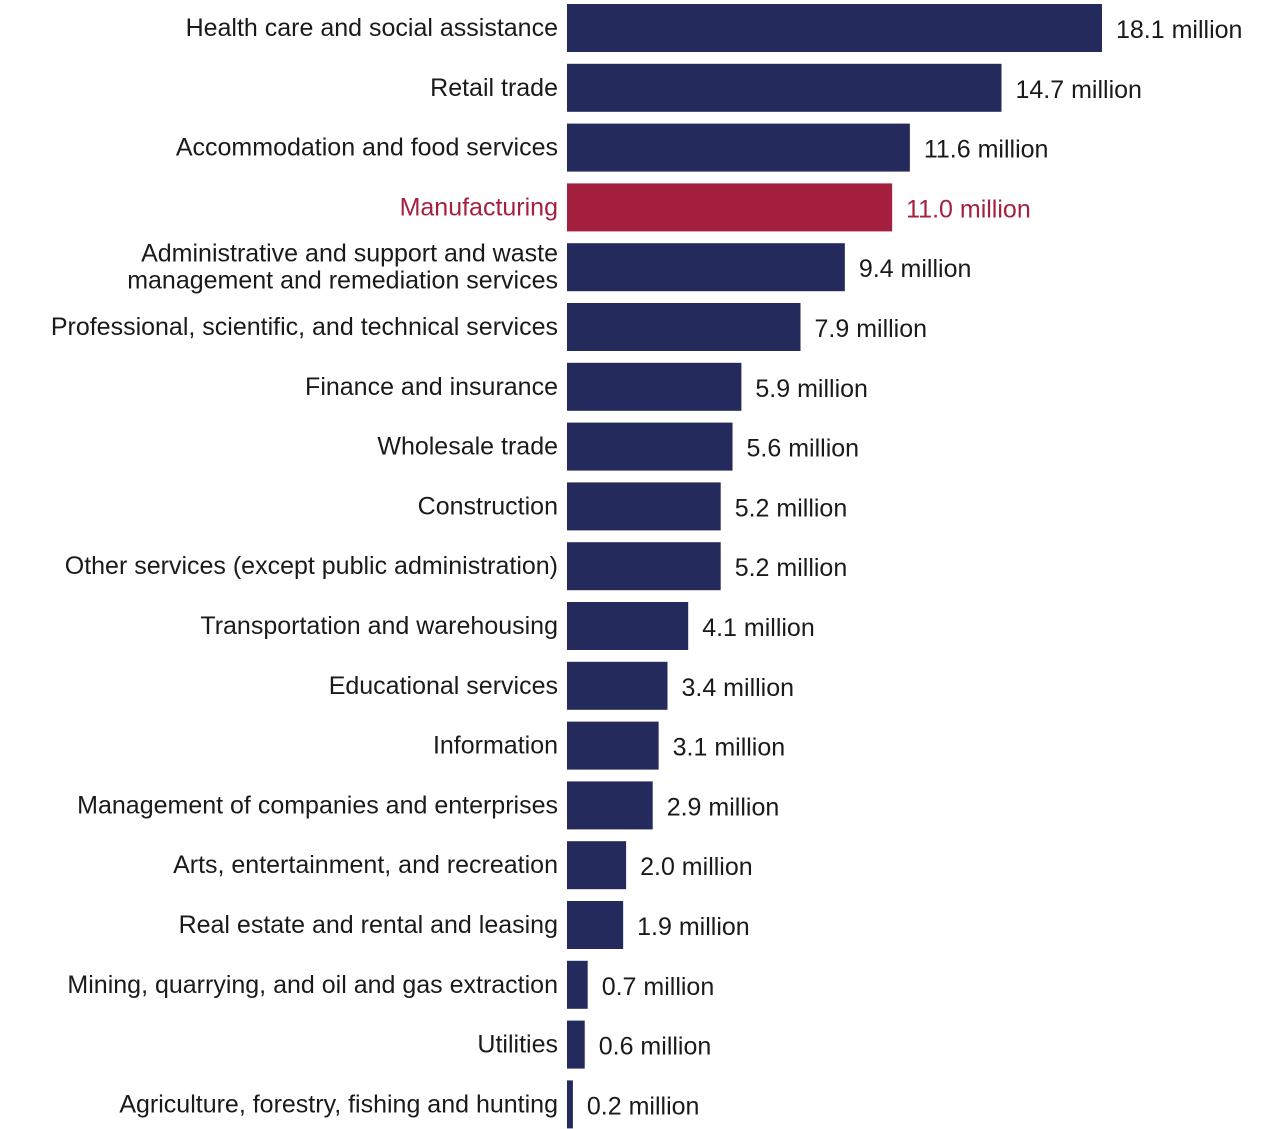 Image resolution: width=1261 pixels, height=1129 pixels. Describe the element at coordinates (803, 449) in the screenshot. I see `value-label-wholesale-trade: 5.6 million` at that location.